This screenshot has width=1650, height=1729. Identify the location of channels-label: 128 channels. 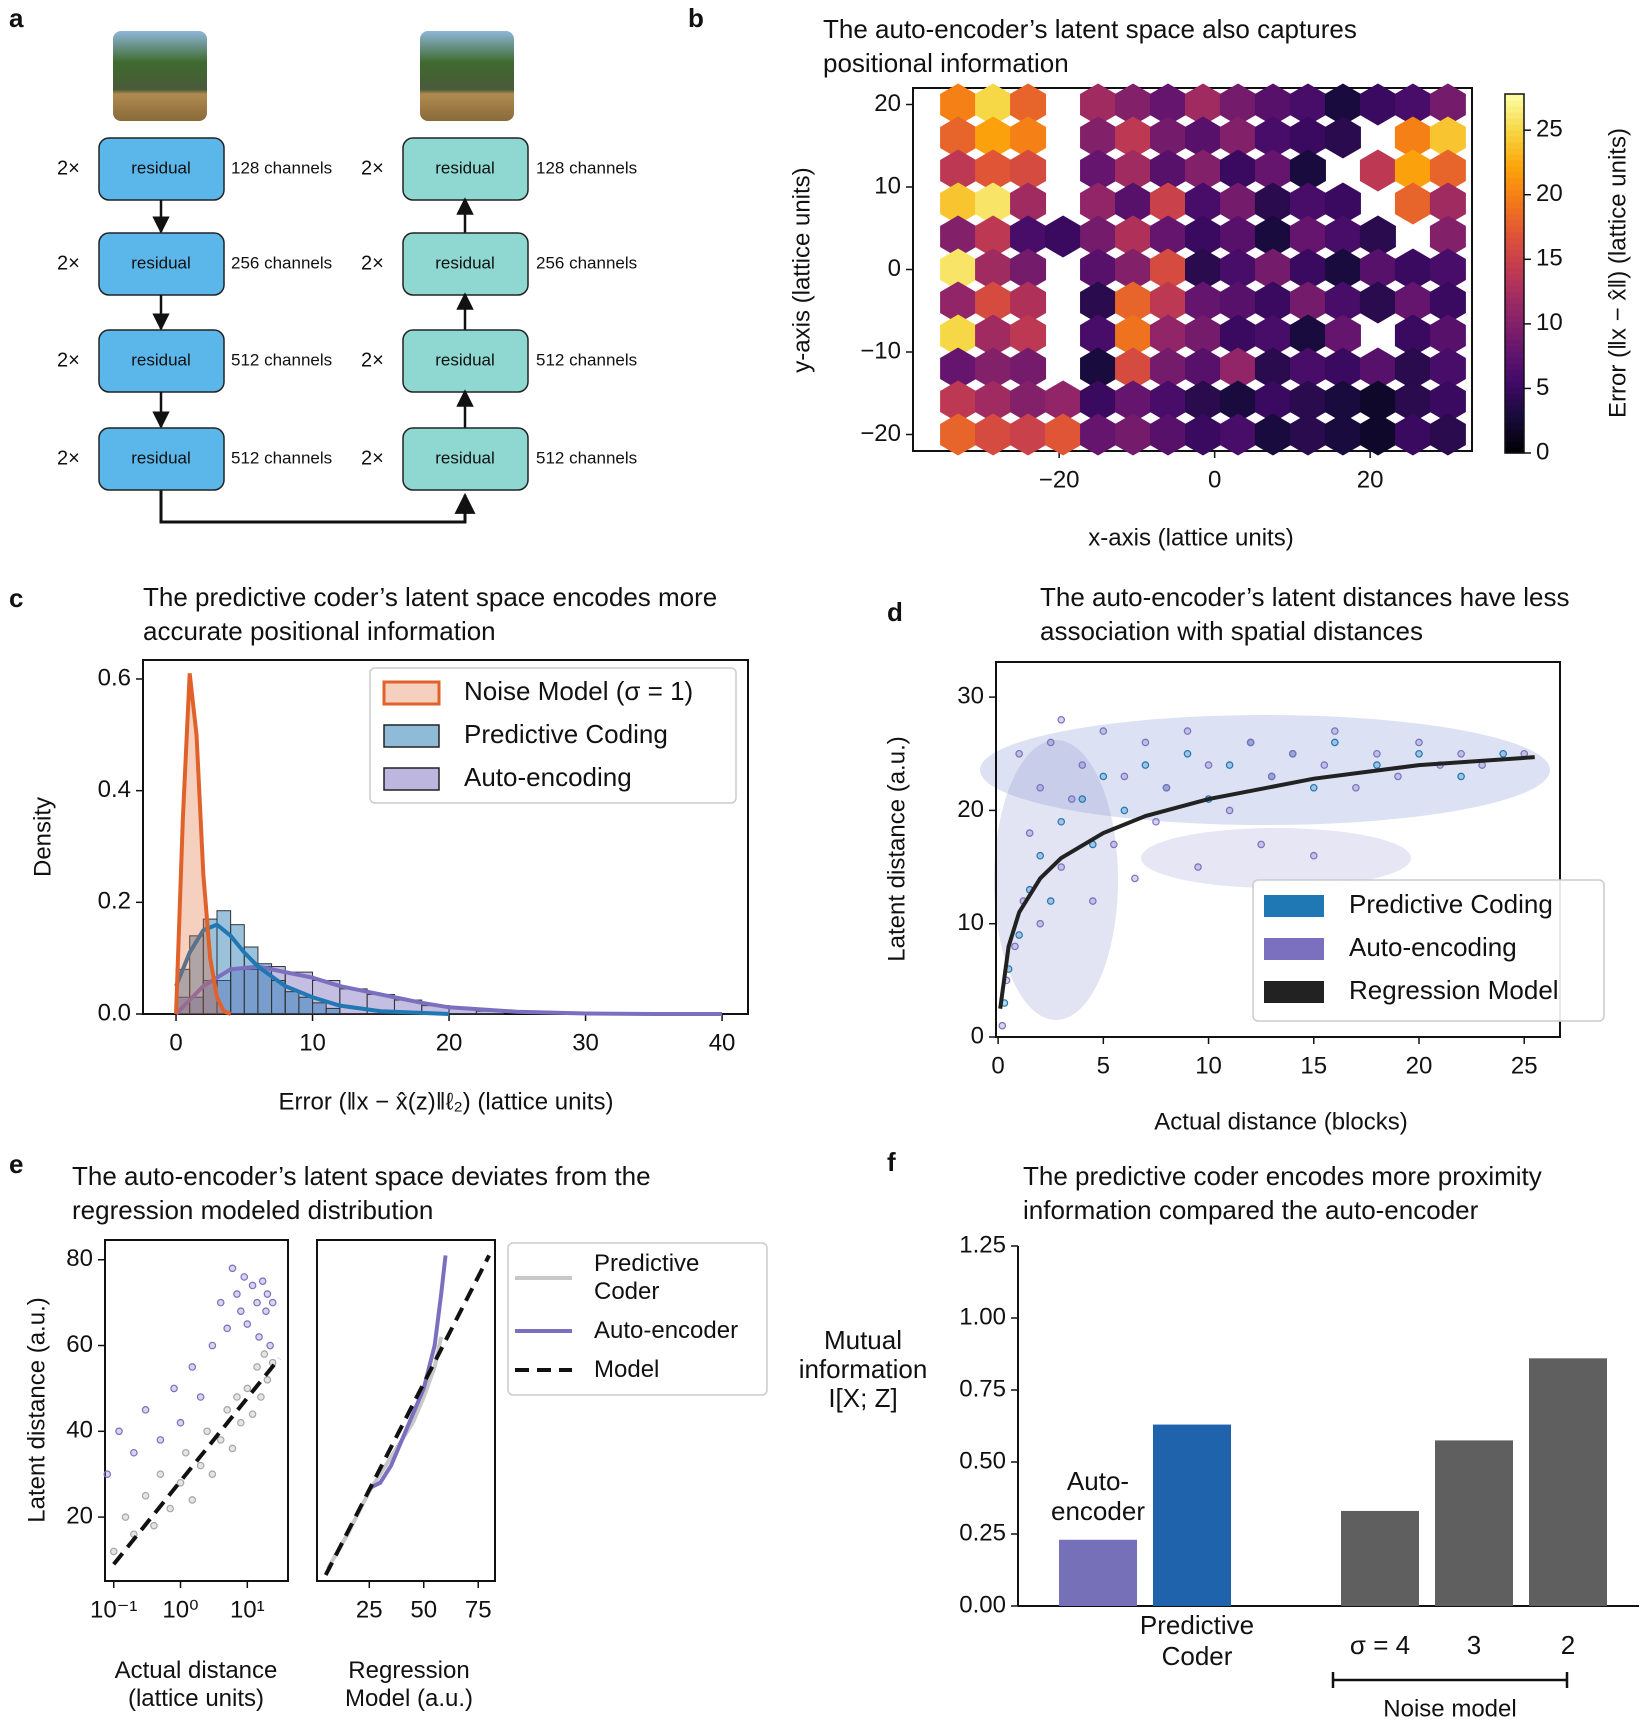
(281, 167).